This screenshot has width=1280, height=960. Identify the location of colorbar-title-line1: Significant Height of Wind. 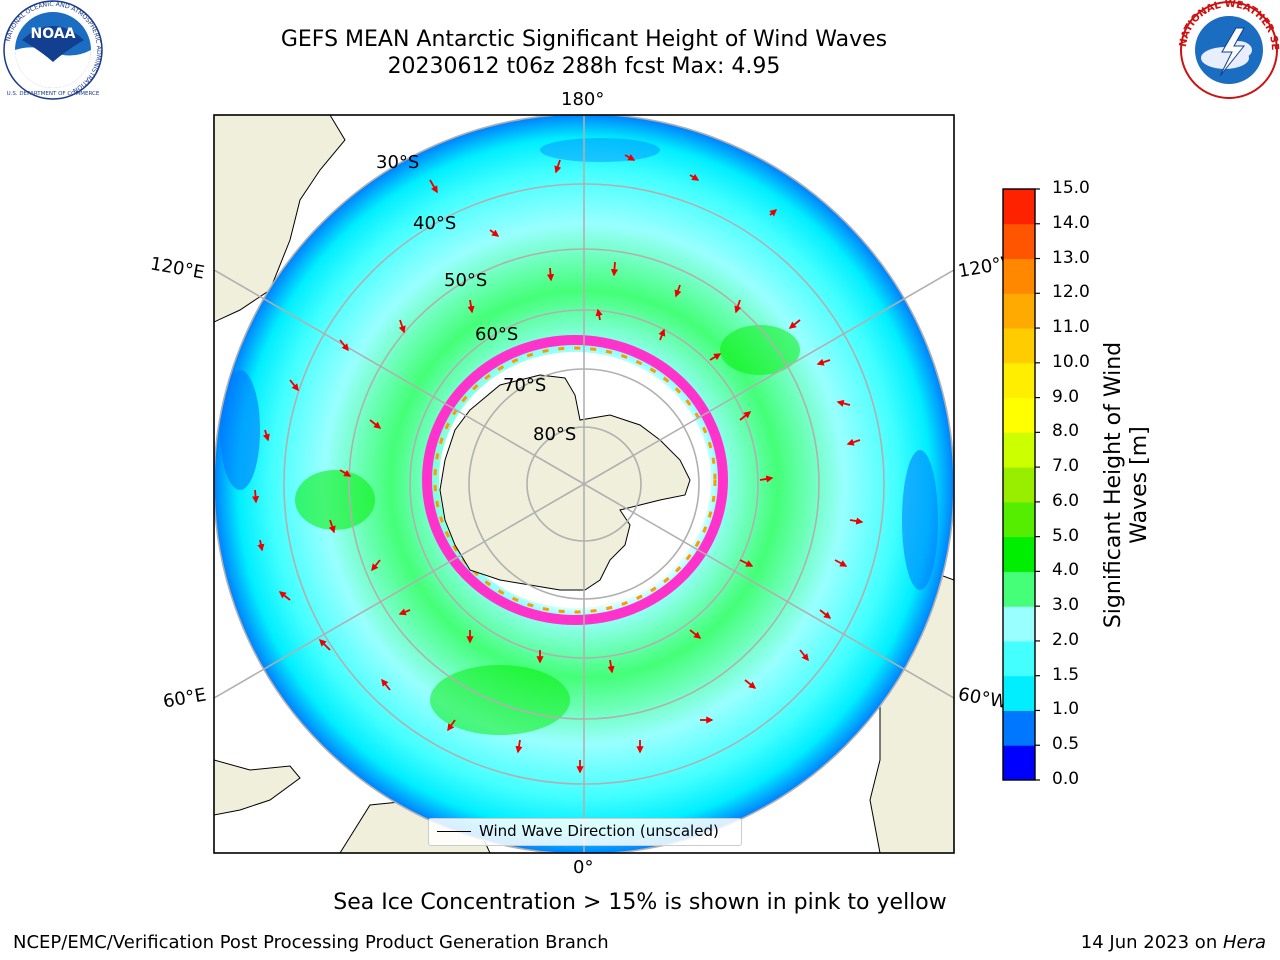
(1113, 485).